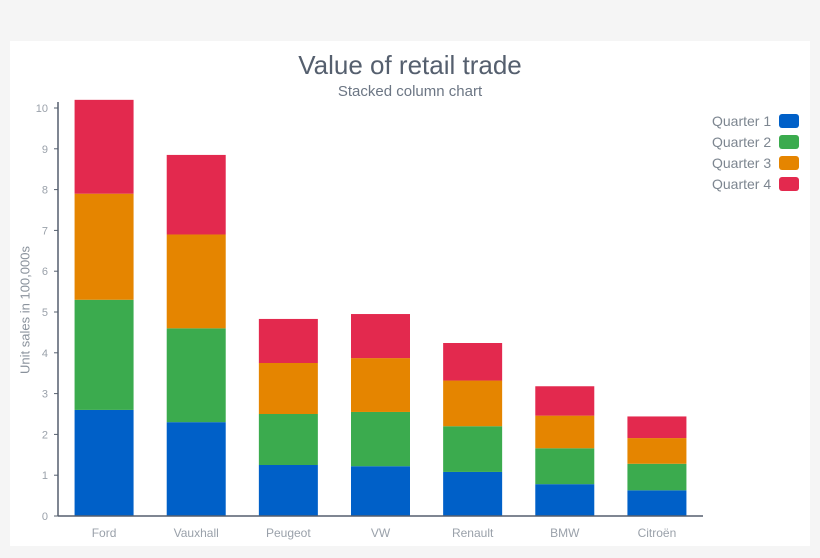 The image size is (820, 558). I want to click on y-tick-label: 7, so click(45, 231).